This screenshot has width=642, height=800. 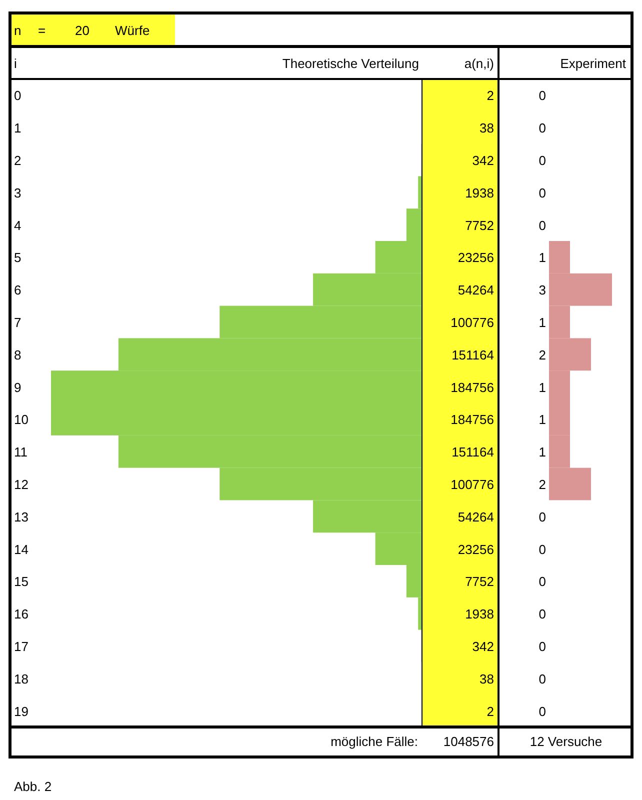 What do you see at coordinates (18, 258) in the screenshot?
I see `y-tick-label: 5` at bounding box center [18, 258].